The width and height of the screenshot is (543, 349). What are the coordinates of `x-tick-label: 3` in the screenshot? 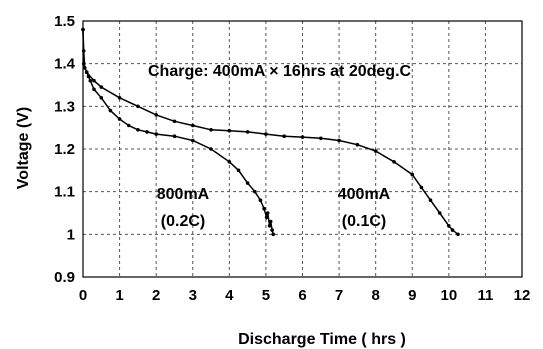 It's located at (193, 295).